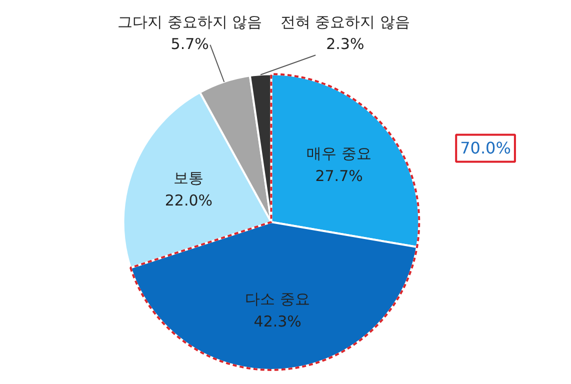 Image resolution: width=571 pixels, height=384 pixels. What do you see at coordinates (189, 178) in the screenshot?
I see `slice-label: 보통` at bounding box center [189, 178].